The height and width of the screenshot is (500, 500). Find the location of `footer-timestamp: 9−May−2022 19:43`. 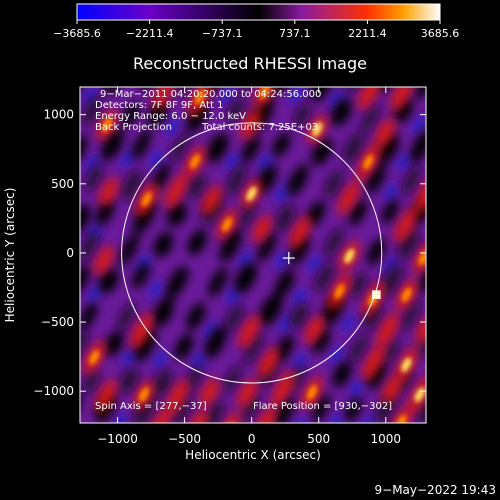

footer-timestamp: 9−May−2022 19:43 is located at coordinates (436, 490).